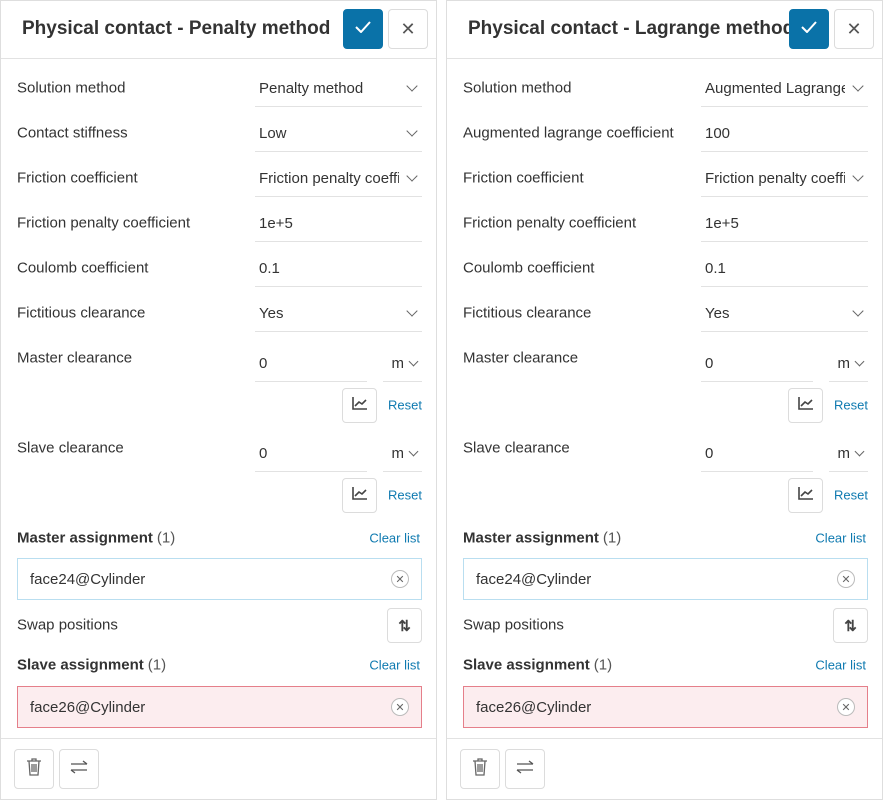 The width and height of the screenshot is (883, 800). Describe the element at coordinates (784, 88) in the screenshot. I see `select-field: Augmented Lagrange` at that location.